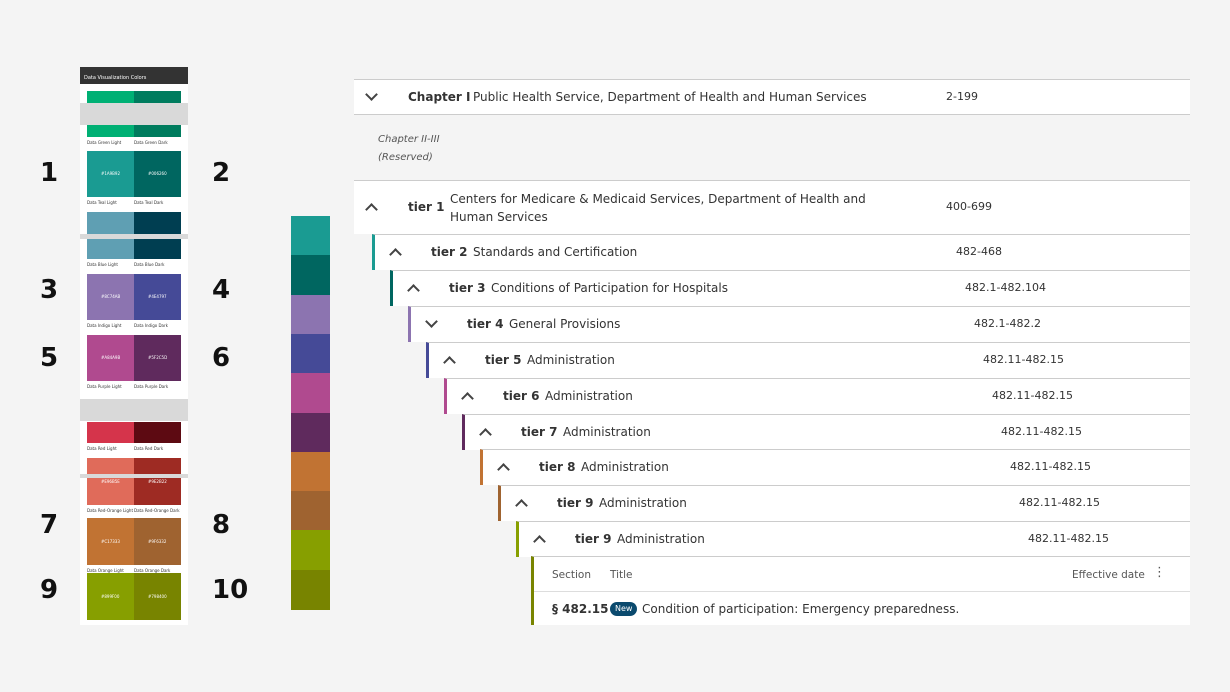  I want to click on reserved-title: Chapter II-III, so click(409, 139).